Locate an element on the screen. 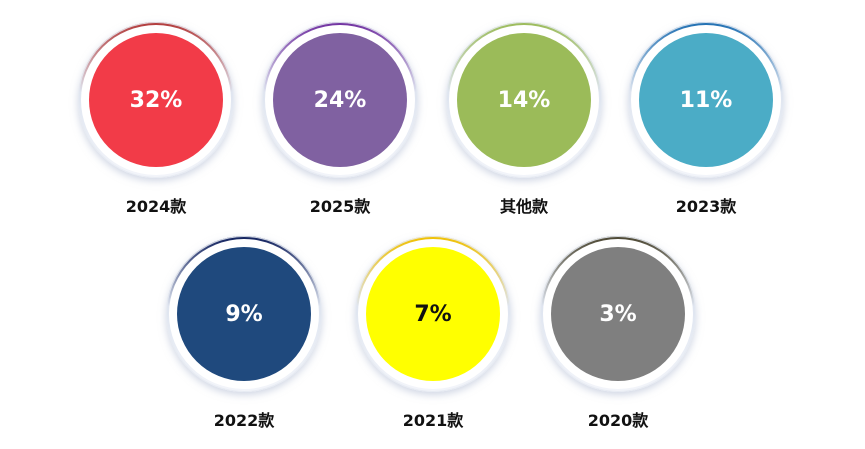 The width and height of the screenshot is (865, 449). value-circle: 3% is located at coordinates (618, 314).